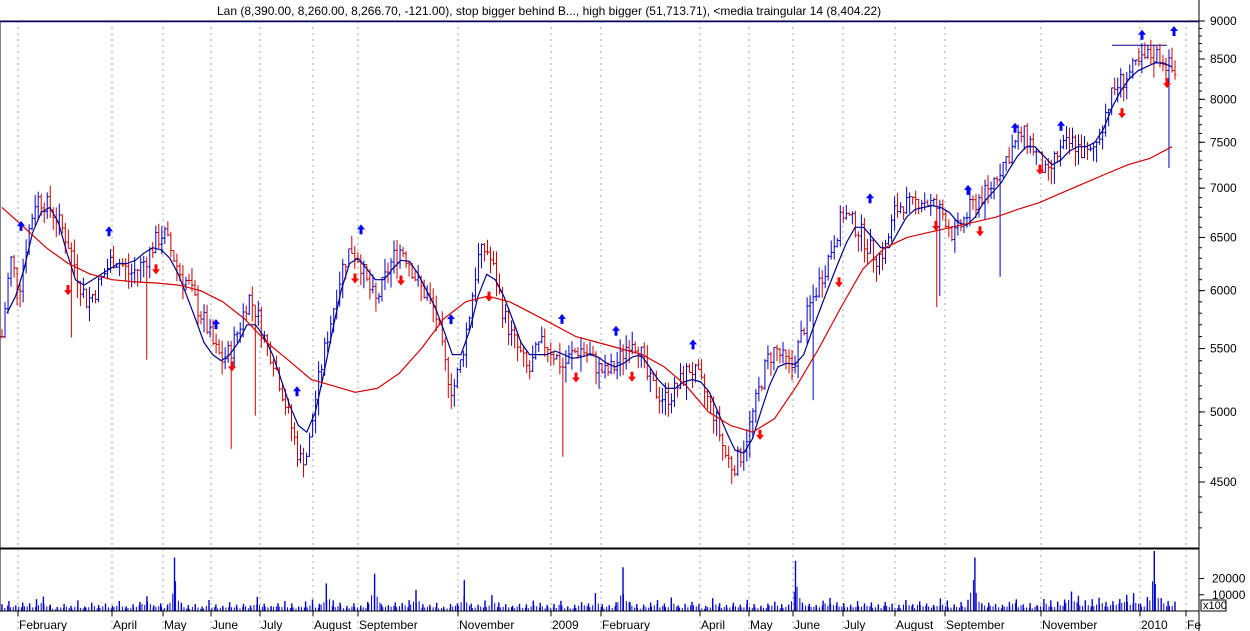 This screenshot has height=631, width=1250. Describe the element at coordinates (599, 33) in the screenshot. I see `resistance-line` at that location.